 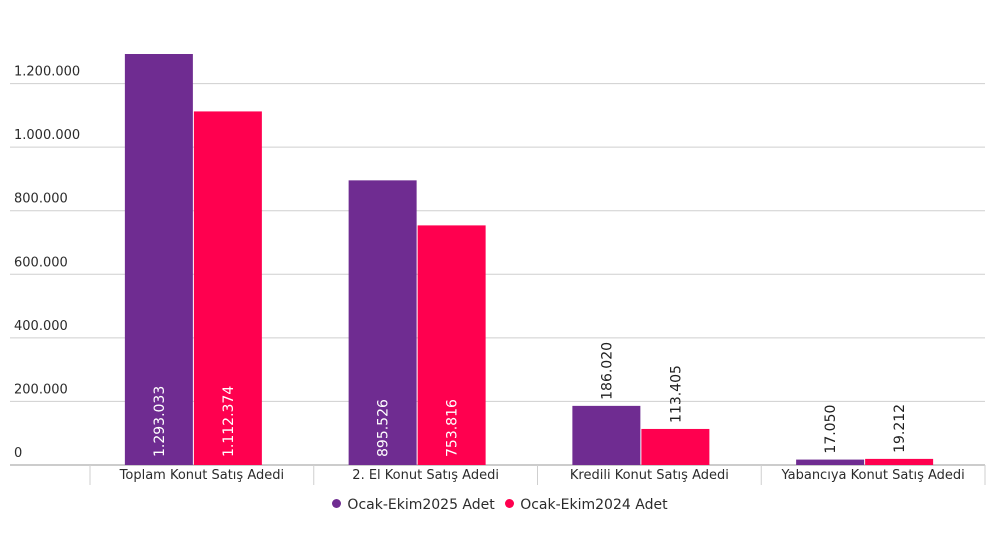 What do you see at coordinates (41, 199) in the screenshot?
I see `y-tick-label: 800.000` at bounding box center [41, 199].